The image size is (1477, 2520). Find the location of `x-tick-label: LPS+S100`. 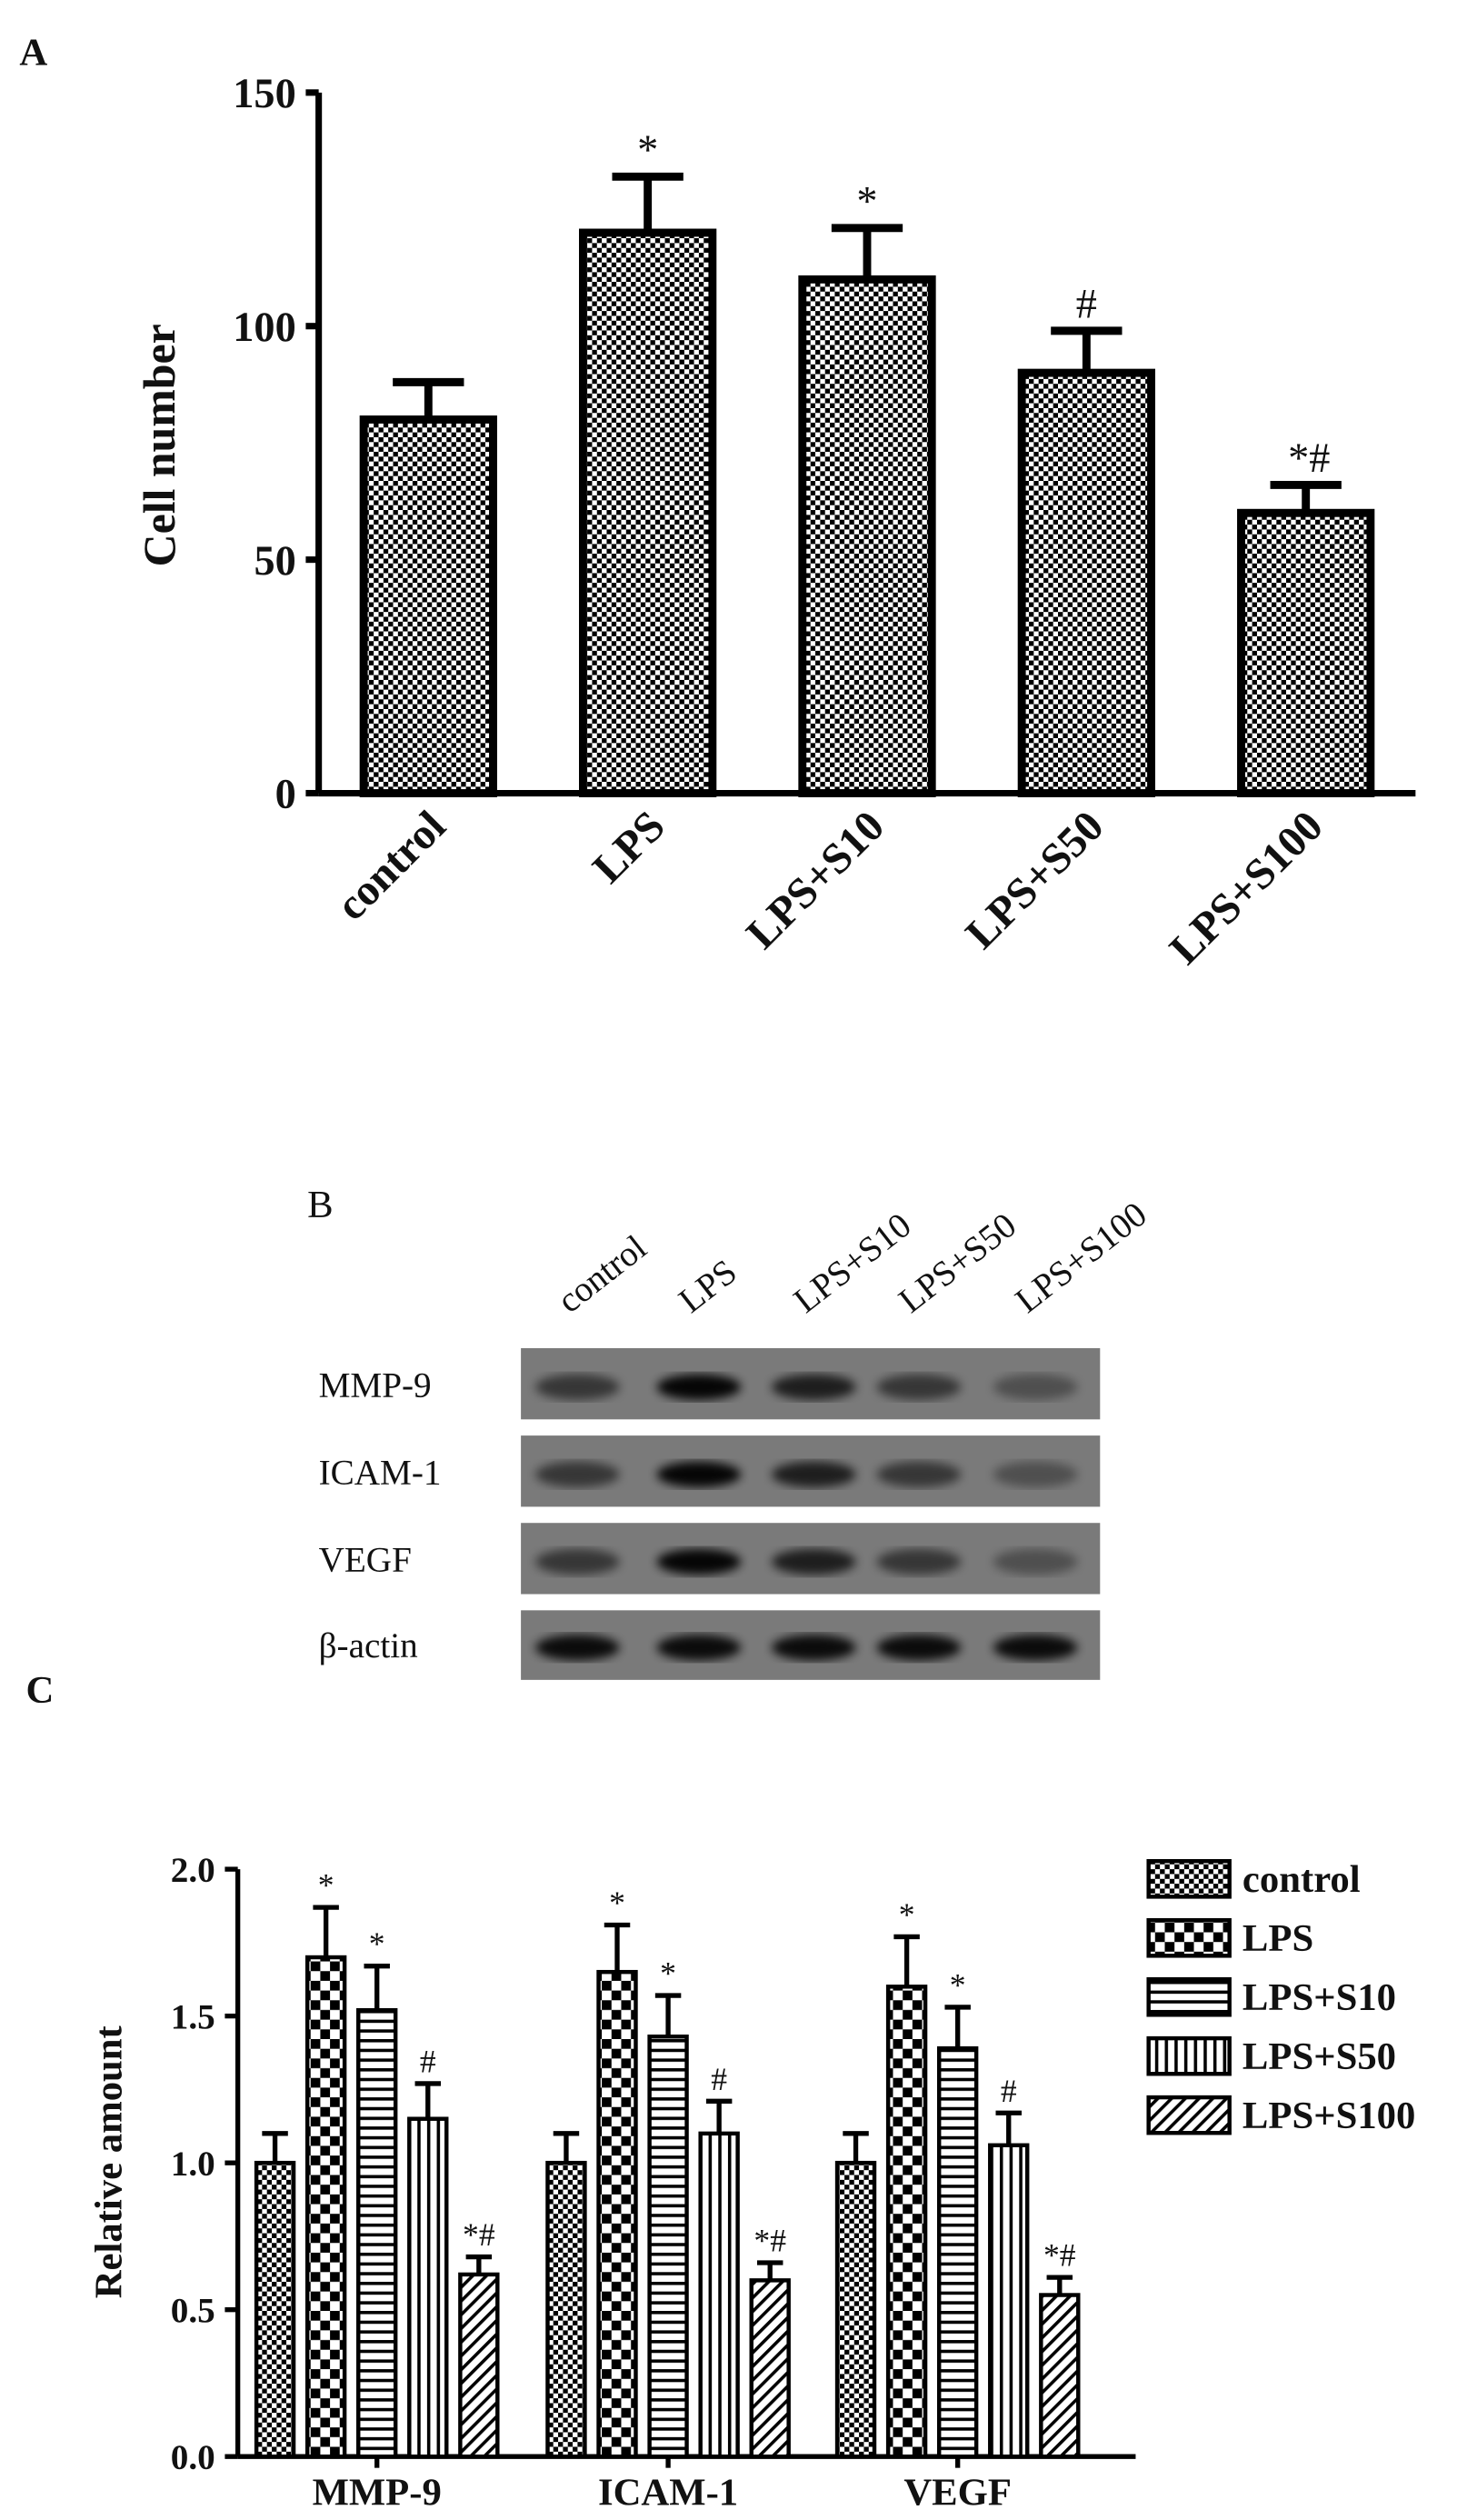

x-tick-label: LPS+S100 is located at coordinates (1246, 888).